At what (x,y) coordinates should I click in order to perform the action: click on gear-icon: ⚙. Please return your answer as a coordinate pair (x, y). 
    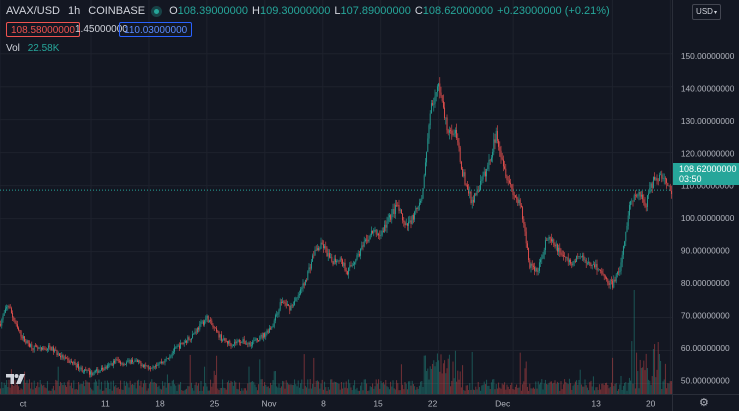
    Looking at the image, I should click on (704, 403).